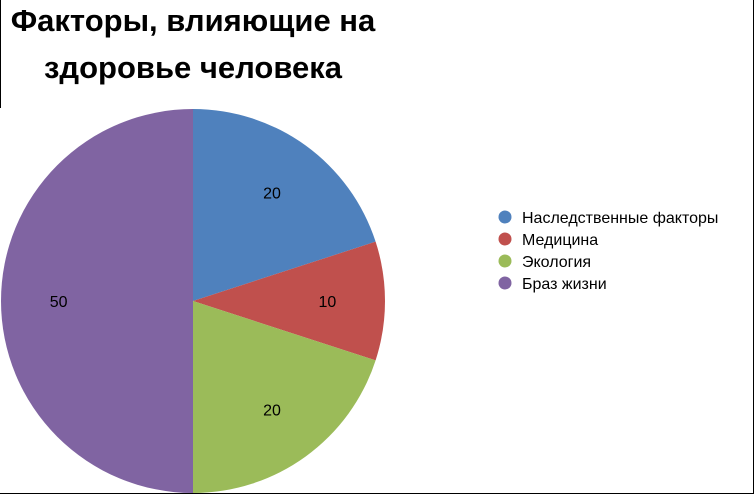 The image size is (754, 494). I want to click on data-label-2: 10, so click(328, 302).